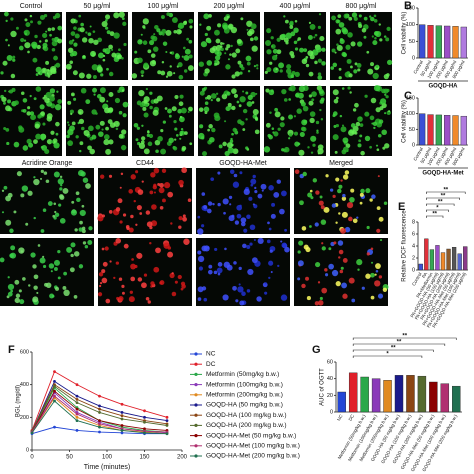 The width and height of the screenshot is (474, 474). I want to click on significance-label: **, so click(404, 337).